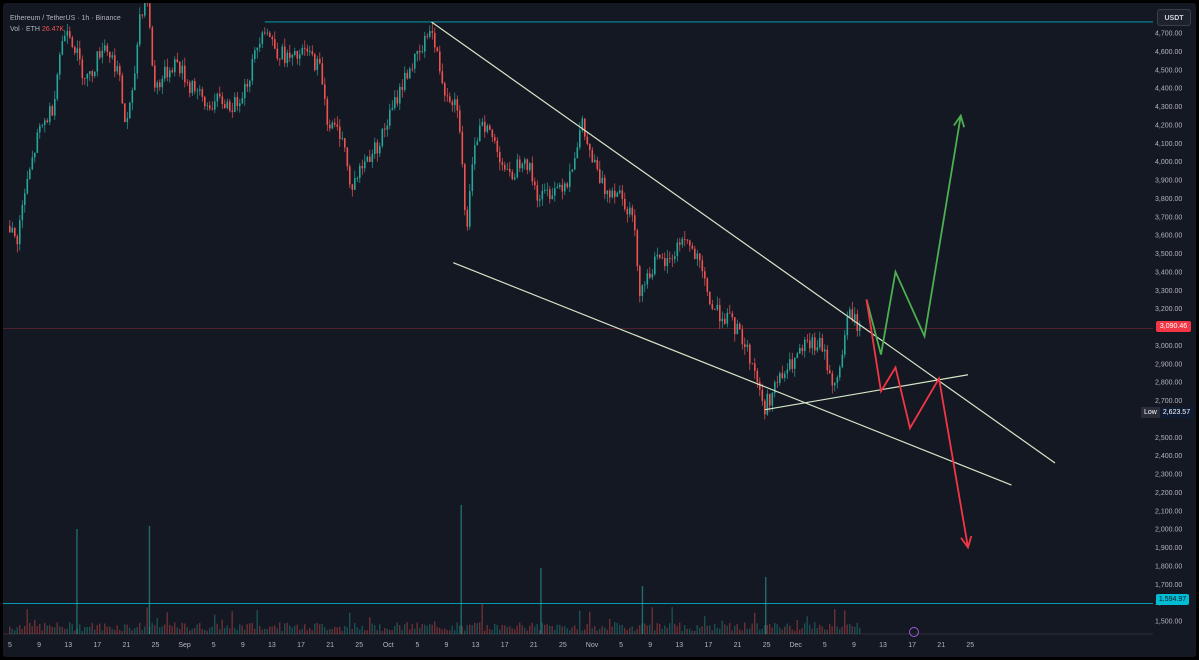 This screenshot has height=660, width=1199. Describe the element at coordinates (156, 645) in the screenshot. I see `time-tick-5: 25` at that location.